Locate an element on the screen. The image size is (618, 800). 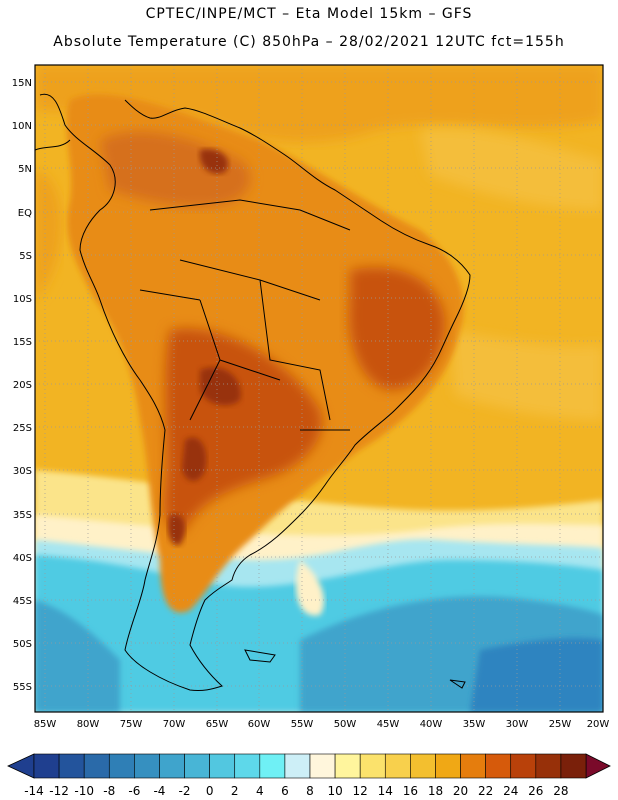
colorbar-label: 4 is located at coordinates (260, 791).